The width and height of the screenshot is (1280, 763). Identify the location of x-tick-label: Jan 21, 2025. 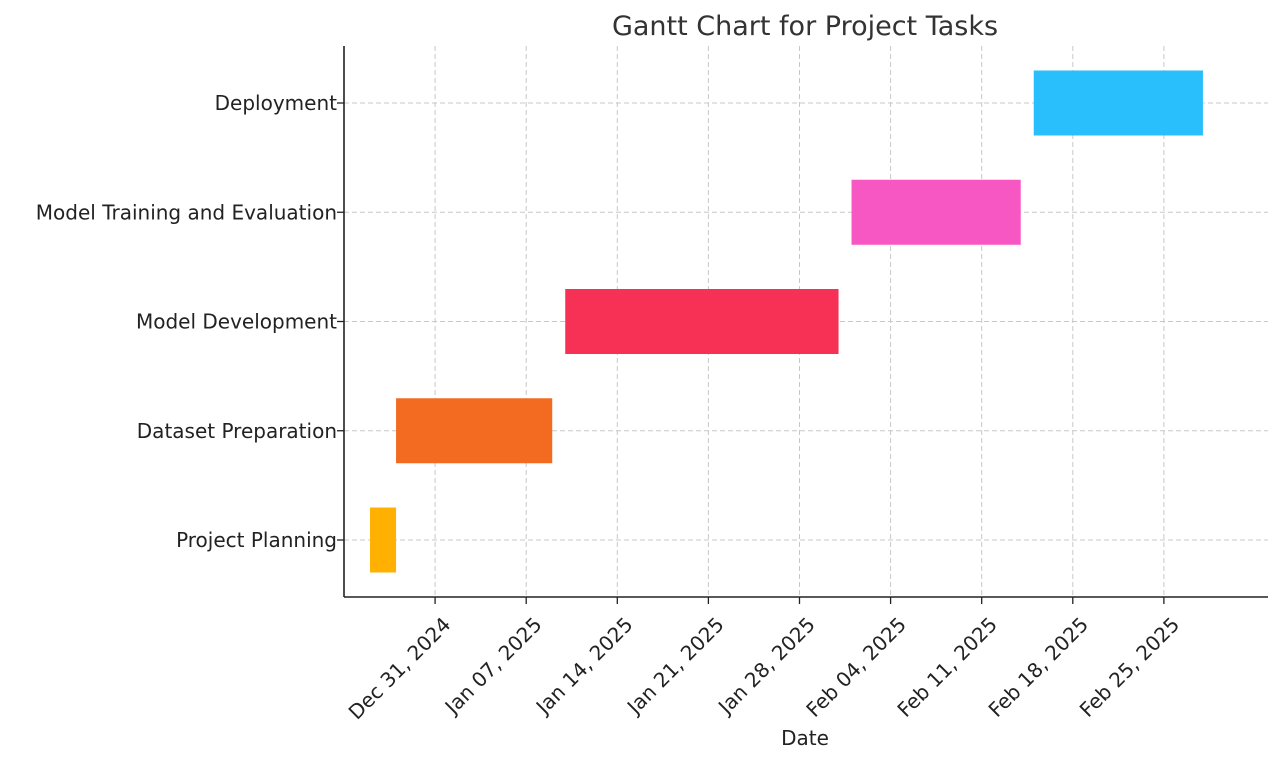
(675, 666).